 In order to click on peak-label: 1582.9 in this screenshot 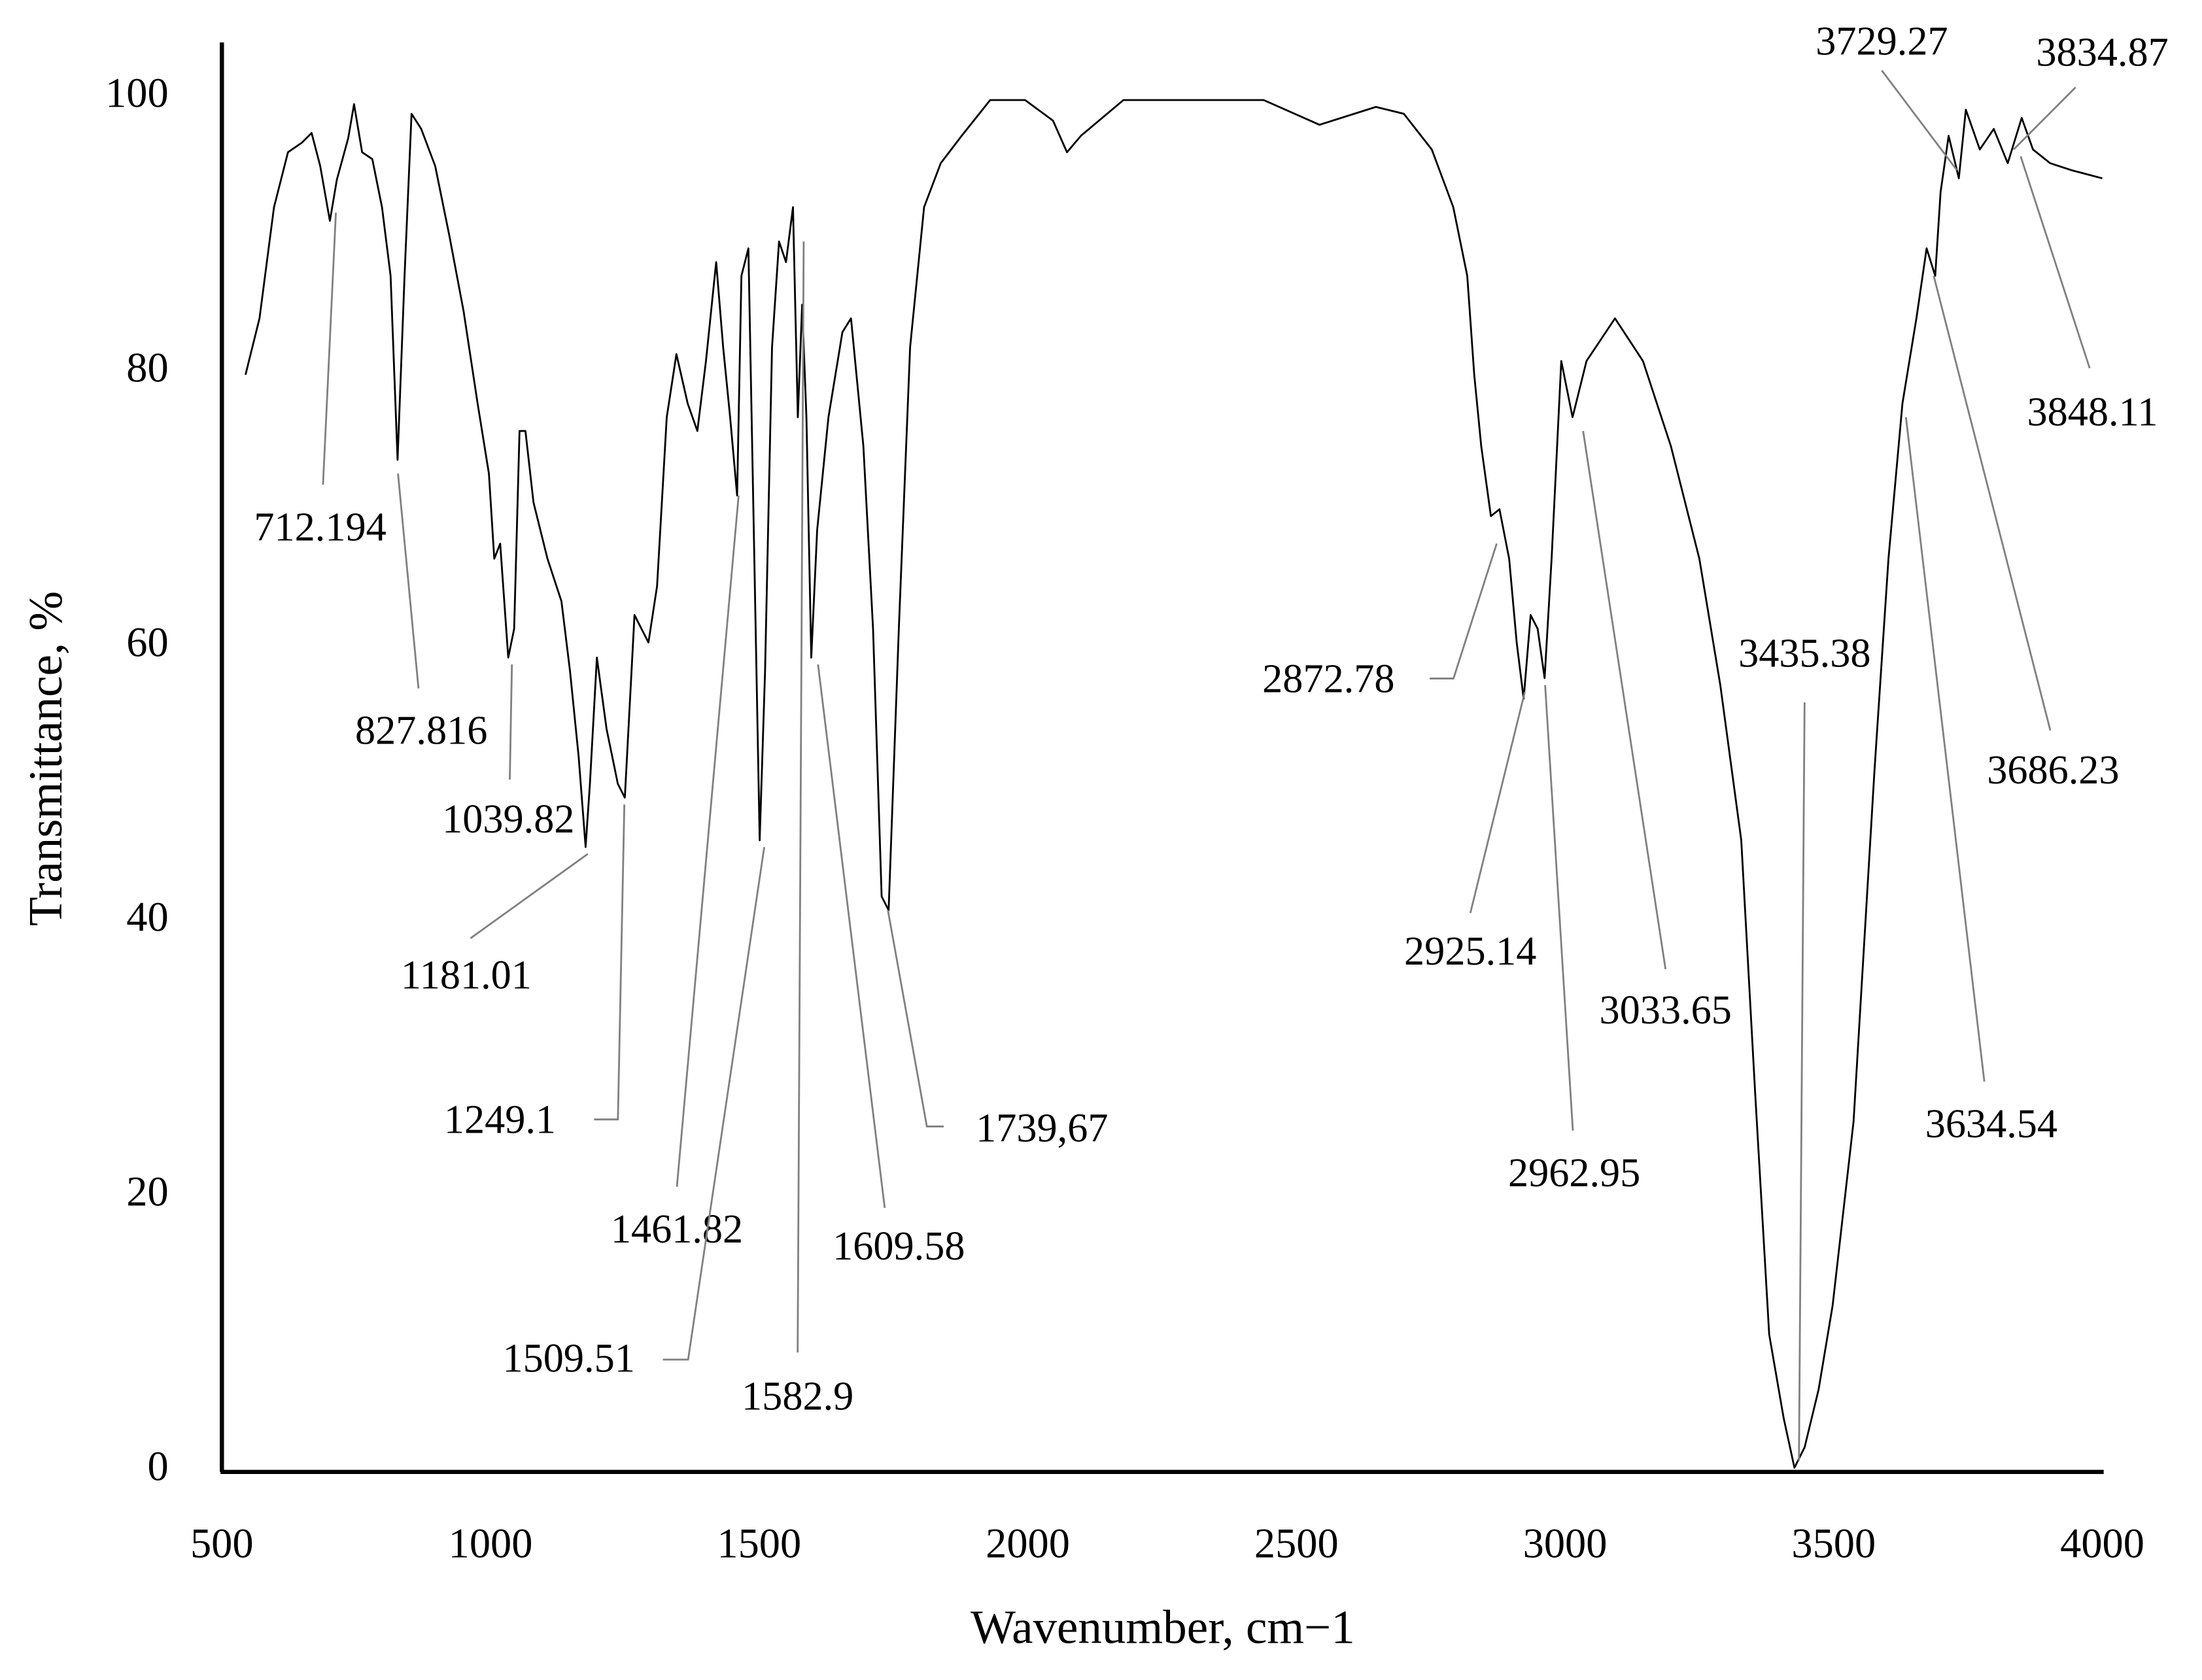, I will do `click(797, 1397)`.